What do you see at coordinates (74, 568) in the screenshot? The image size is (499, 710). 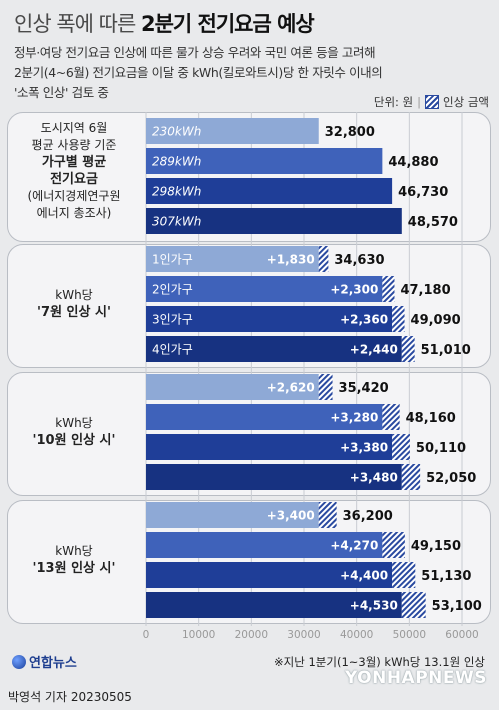 I see `group-label-line: '13원 인상 시'` at bounding box center [74, 568].